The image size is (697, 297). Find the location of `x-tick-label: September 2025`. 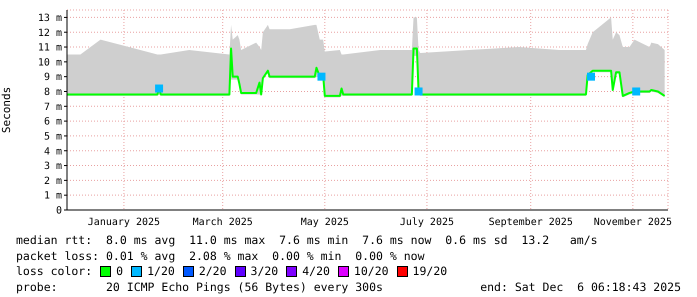

x-tick-label: September 2025 is located at coordinates (530, 222).